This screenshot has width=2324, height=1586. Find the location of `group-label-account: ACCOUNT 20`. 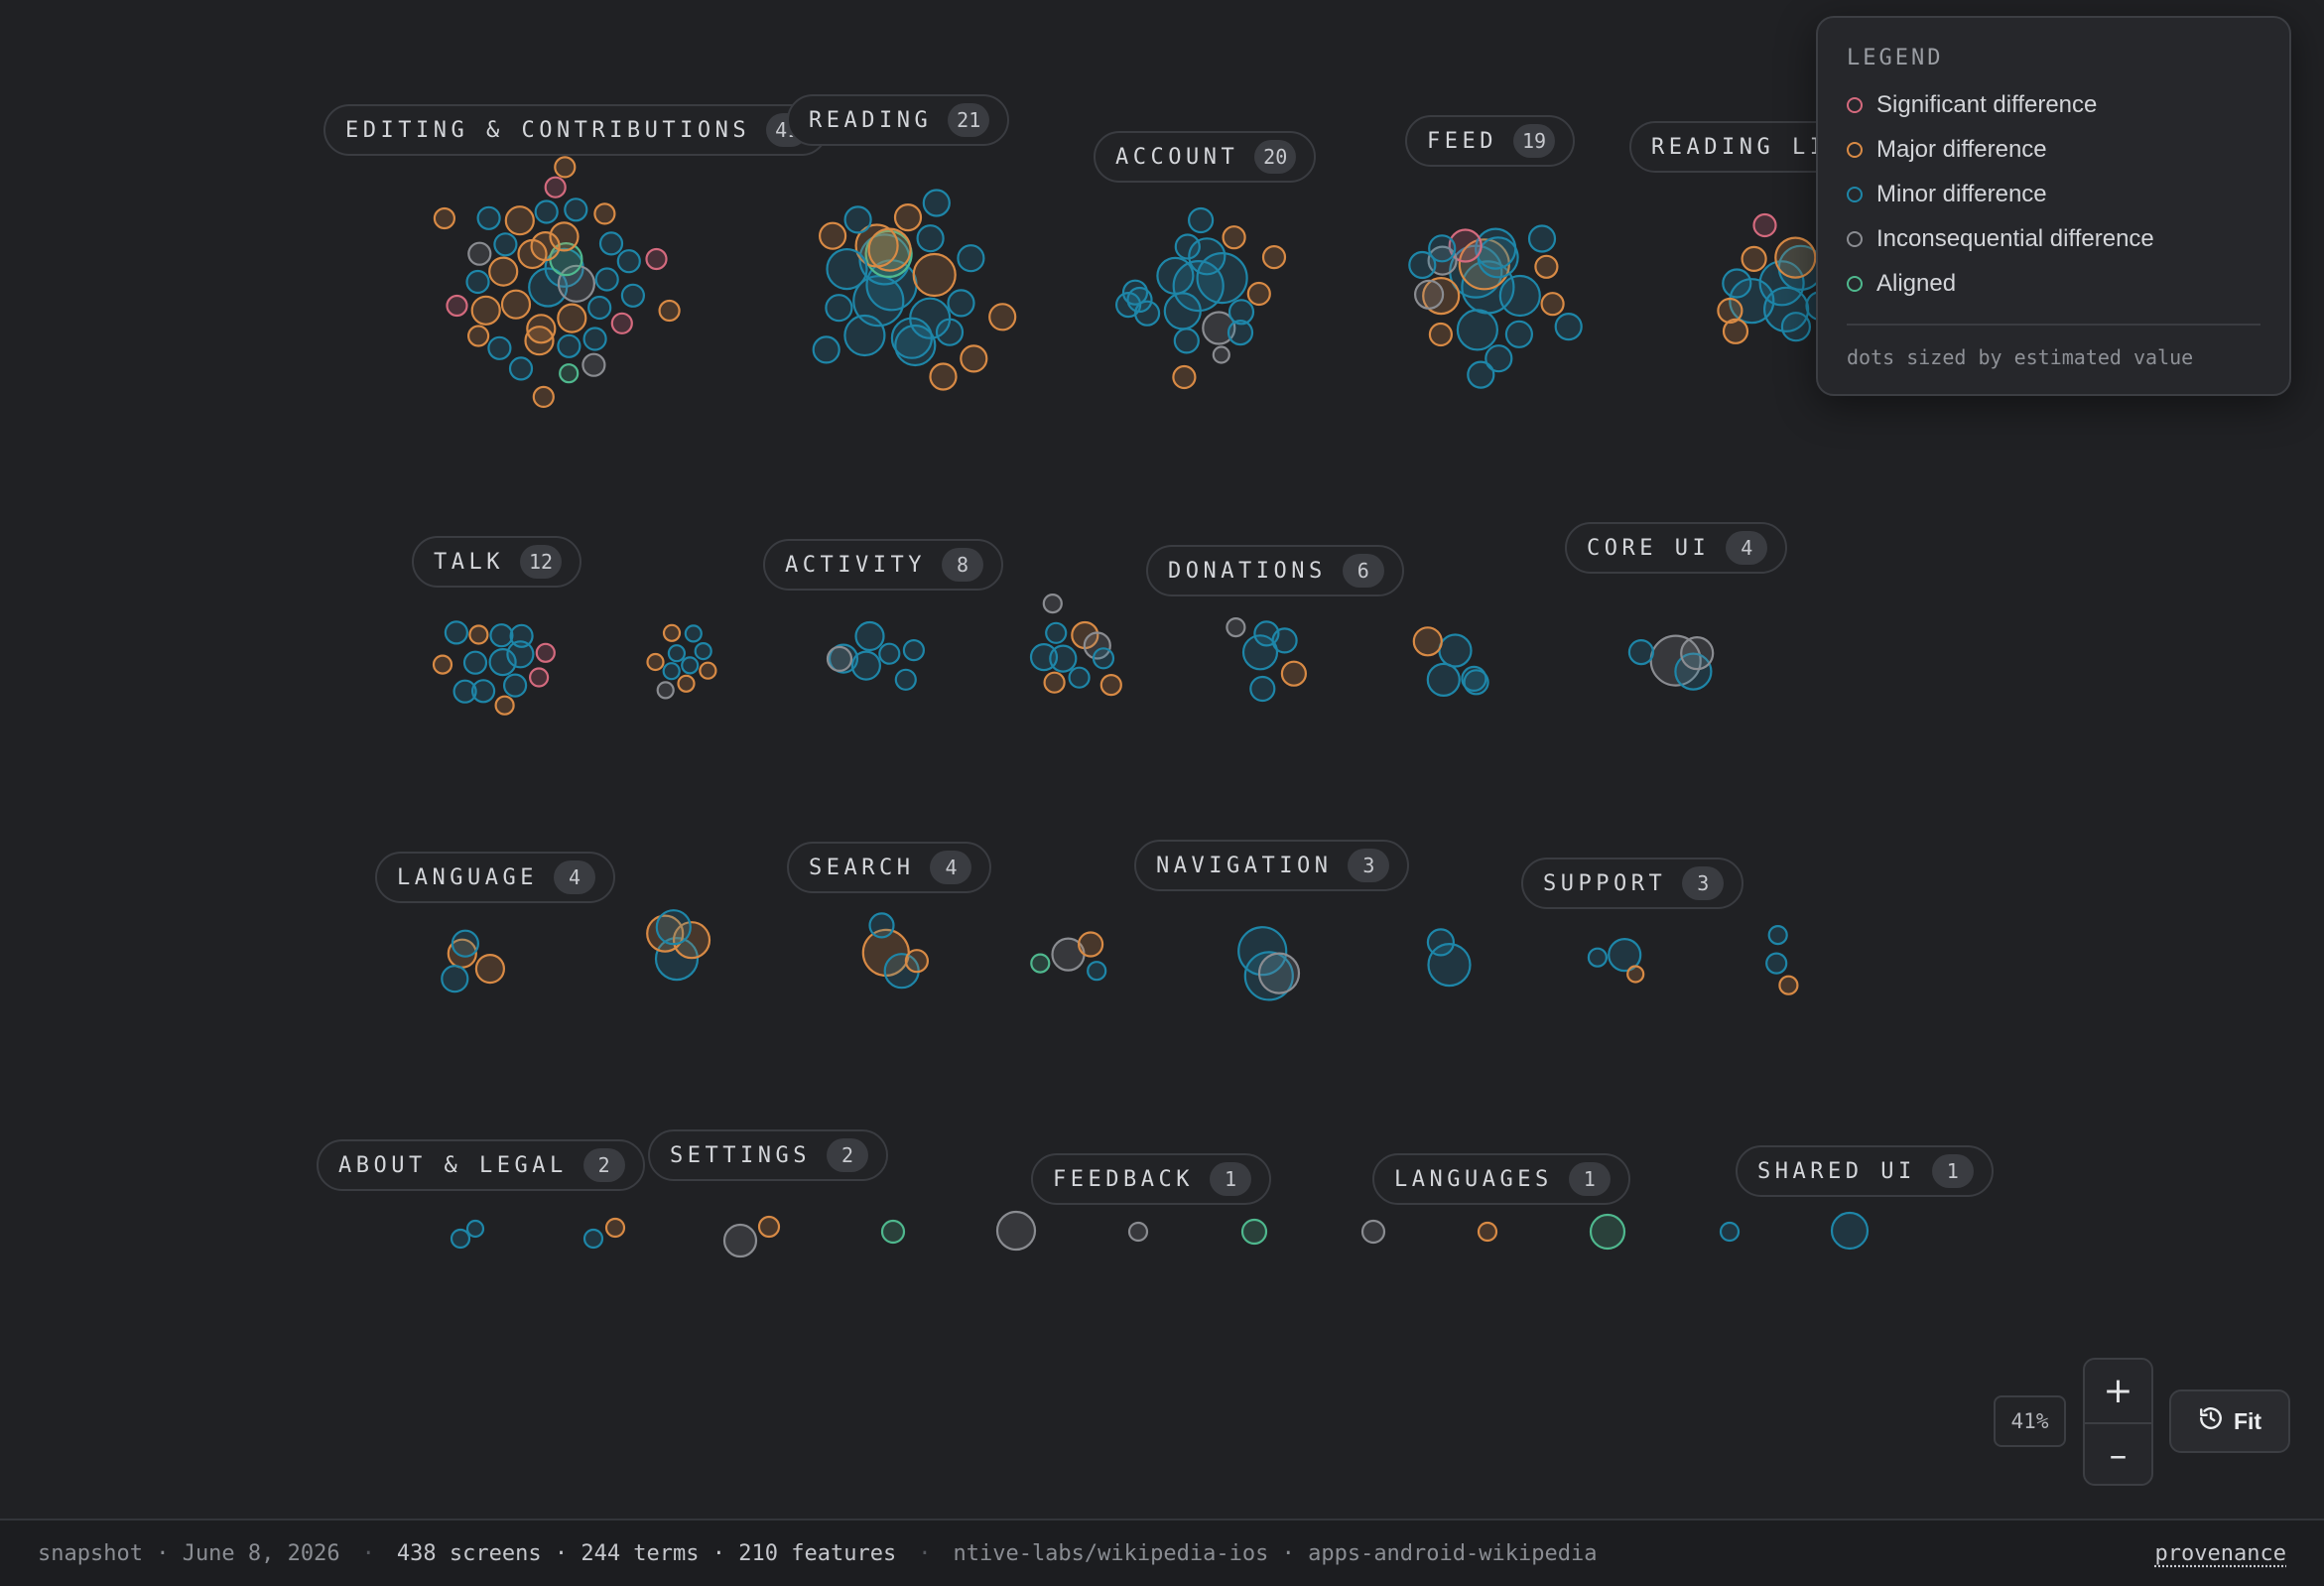

group-label-account: ACCOUNT 20 is located at coordinates (1205, 157).